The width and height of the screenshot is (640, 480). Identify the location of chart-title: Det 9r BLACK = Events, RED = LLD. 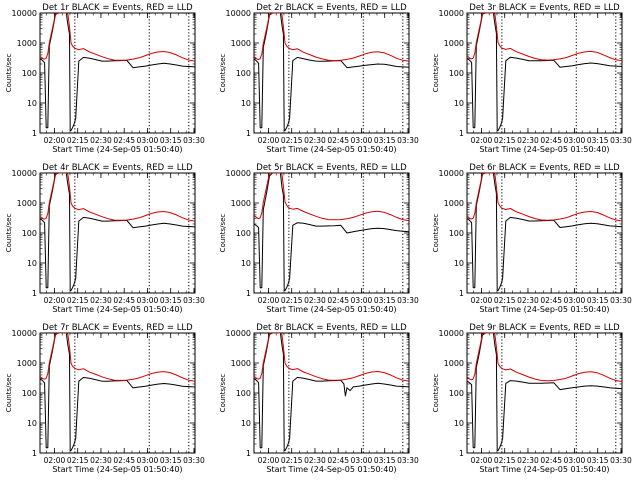
(544, 328).